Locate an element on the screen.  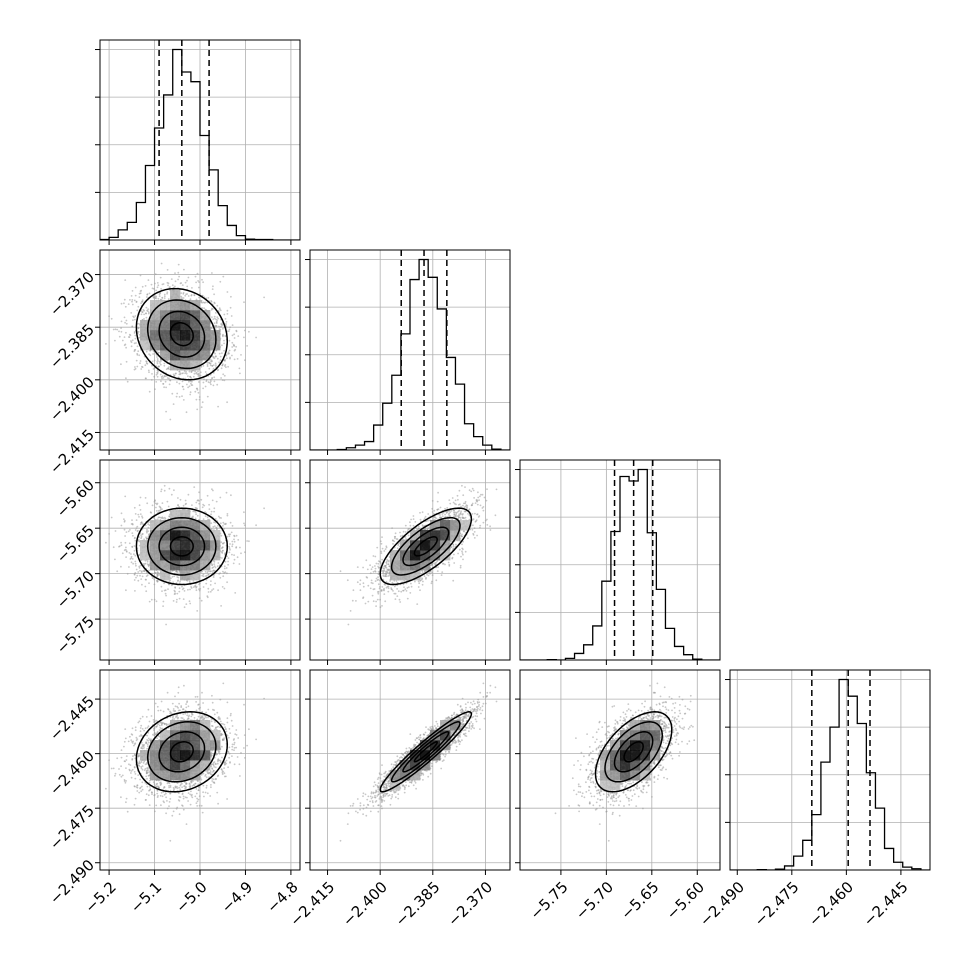
y-tick-label: −2.370 is located at coordinates (72, 294).